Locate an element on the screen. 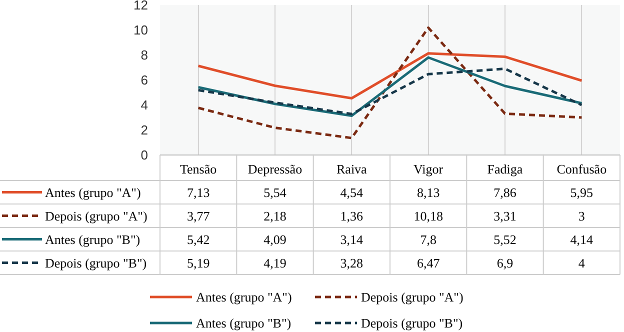 The image size is (624, 332). data-label: 4,19 is located at coordinates (275, 262).